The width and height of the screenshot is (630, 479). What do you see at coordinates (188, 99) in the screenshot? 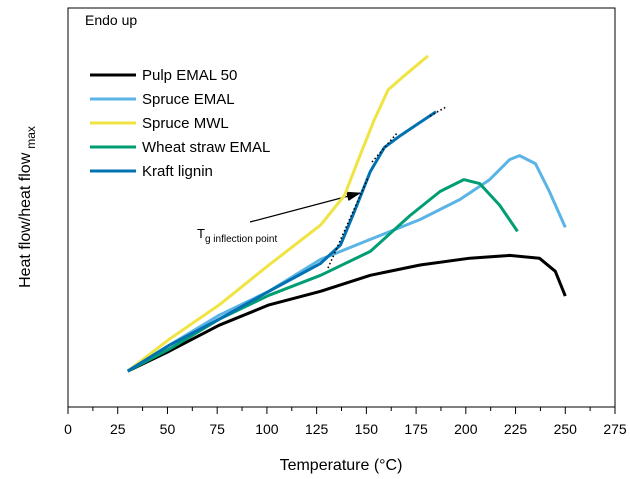
I see `legend-label: Spruce EMAL` at bounding box center [188, 99].